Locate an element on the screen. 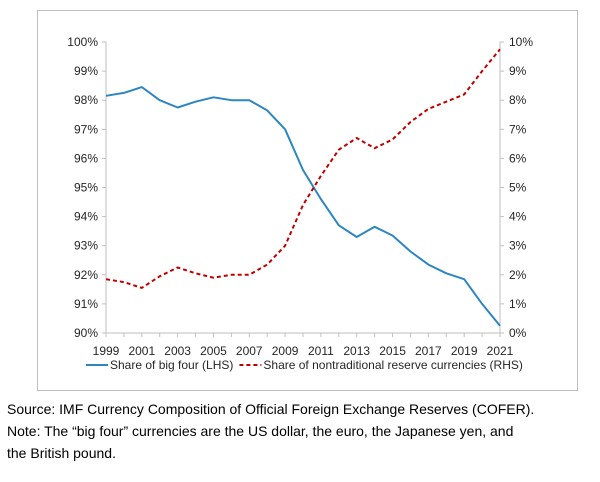  y-left-tick-label: 99% is located at coordinates (86, 71).